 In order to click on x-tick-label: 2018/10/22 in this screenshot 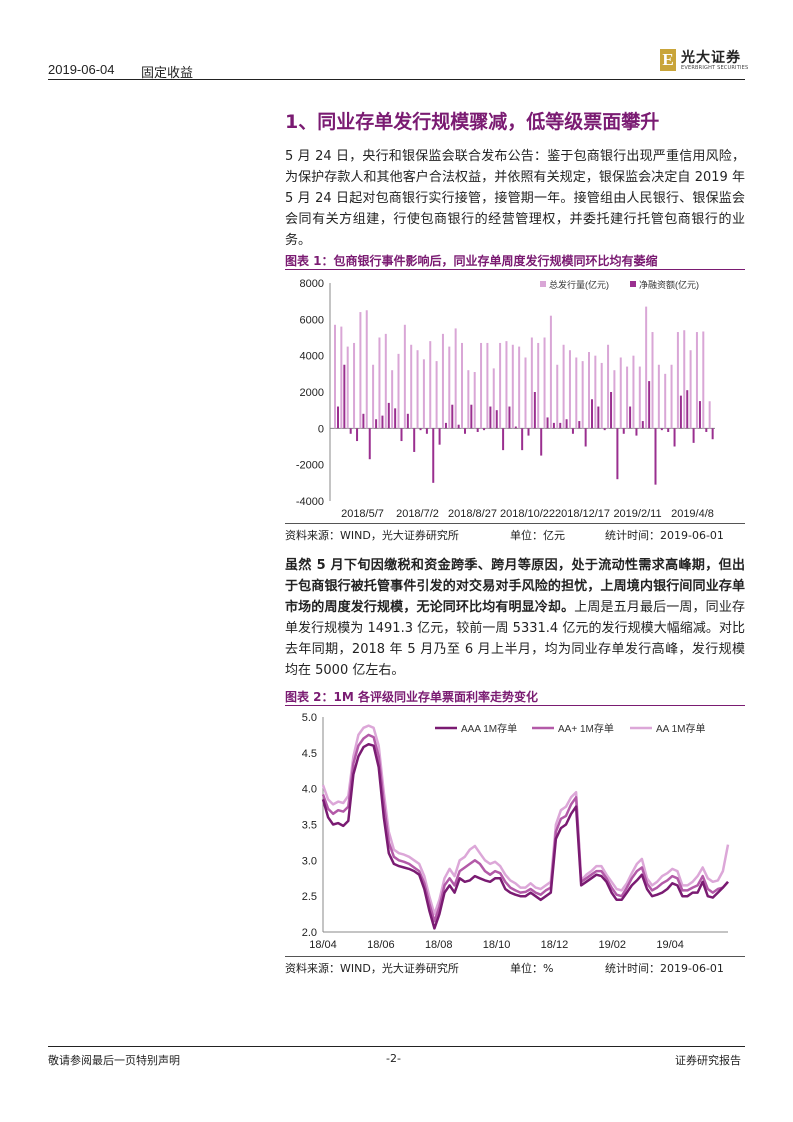, I will do `click(527, 514)`.